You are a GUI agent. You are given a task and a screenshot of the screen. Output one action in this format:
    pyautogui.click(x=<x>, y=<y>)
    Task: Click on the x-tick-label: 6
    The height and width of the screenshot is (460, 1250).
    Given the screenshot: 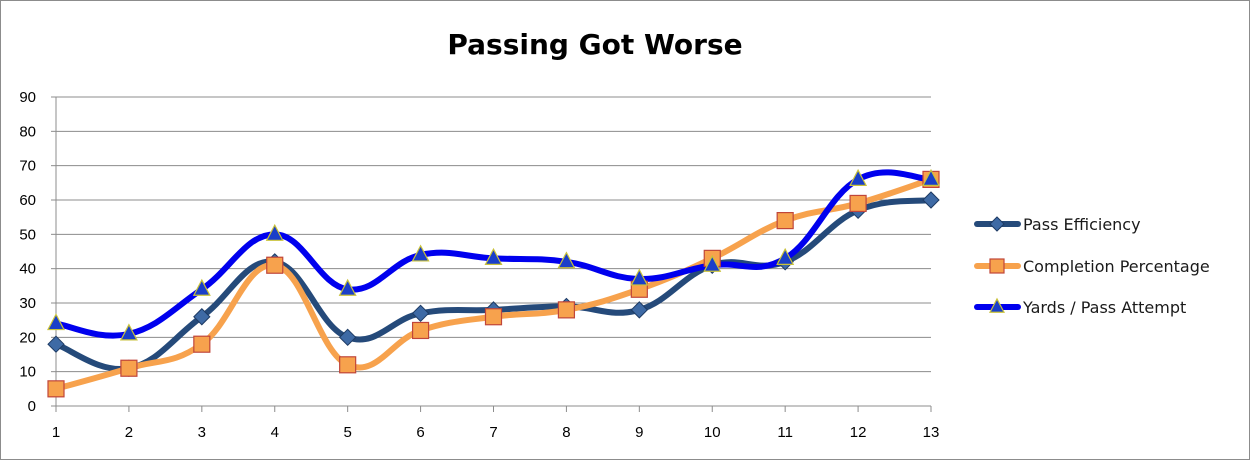 What is the action you would take?
    pyautogui.click(x=420, y=432)
    